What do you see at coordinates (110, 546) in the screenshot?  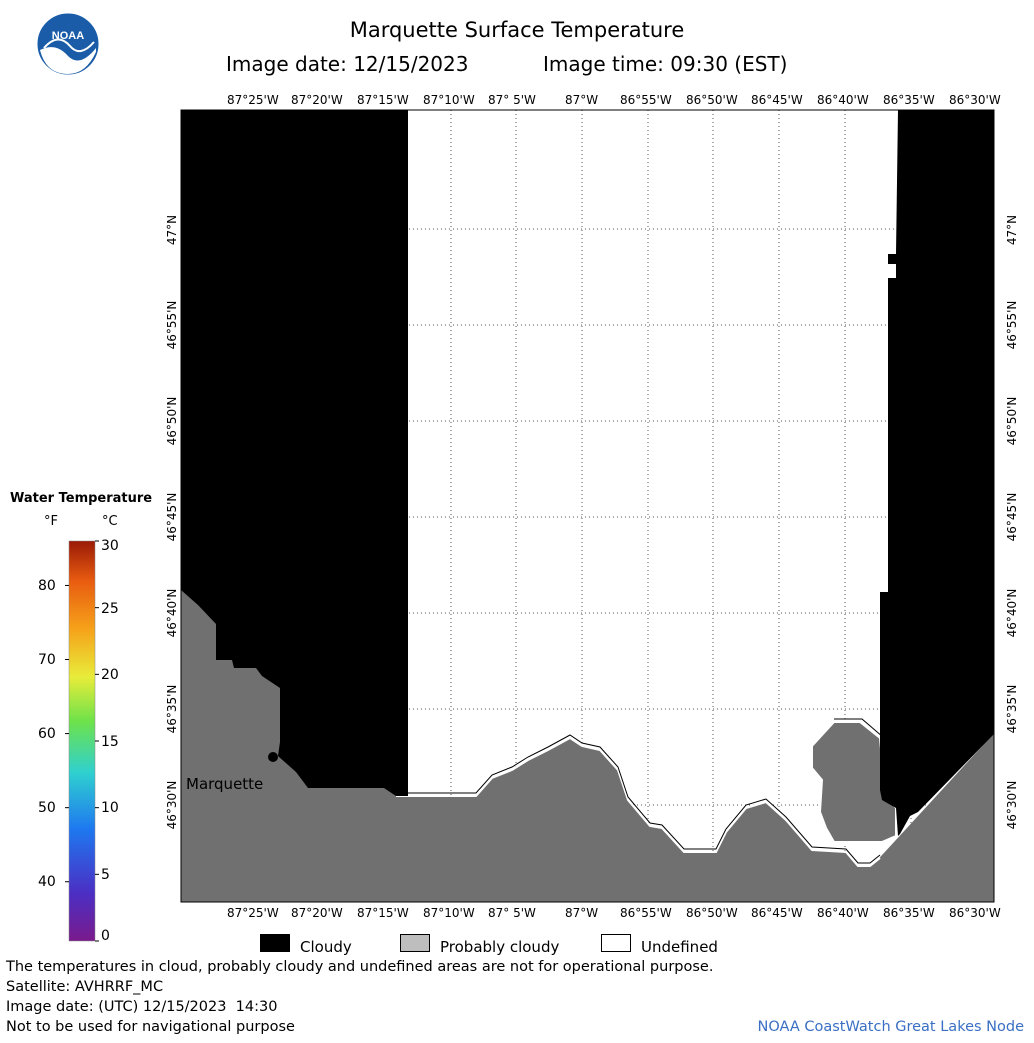 I see `c-tick: 30` at bounding box center [110, 546].